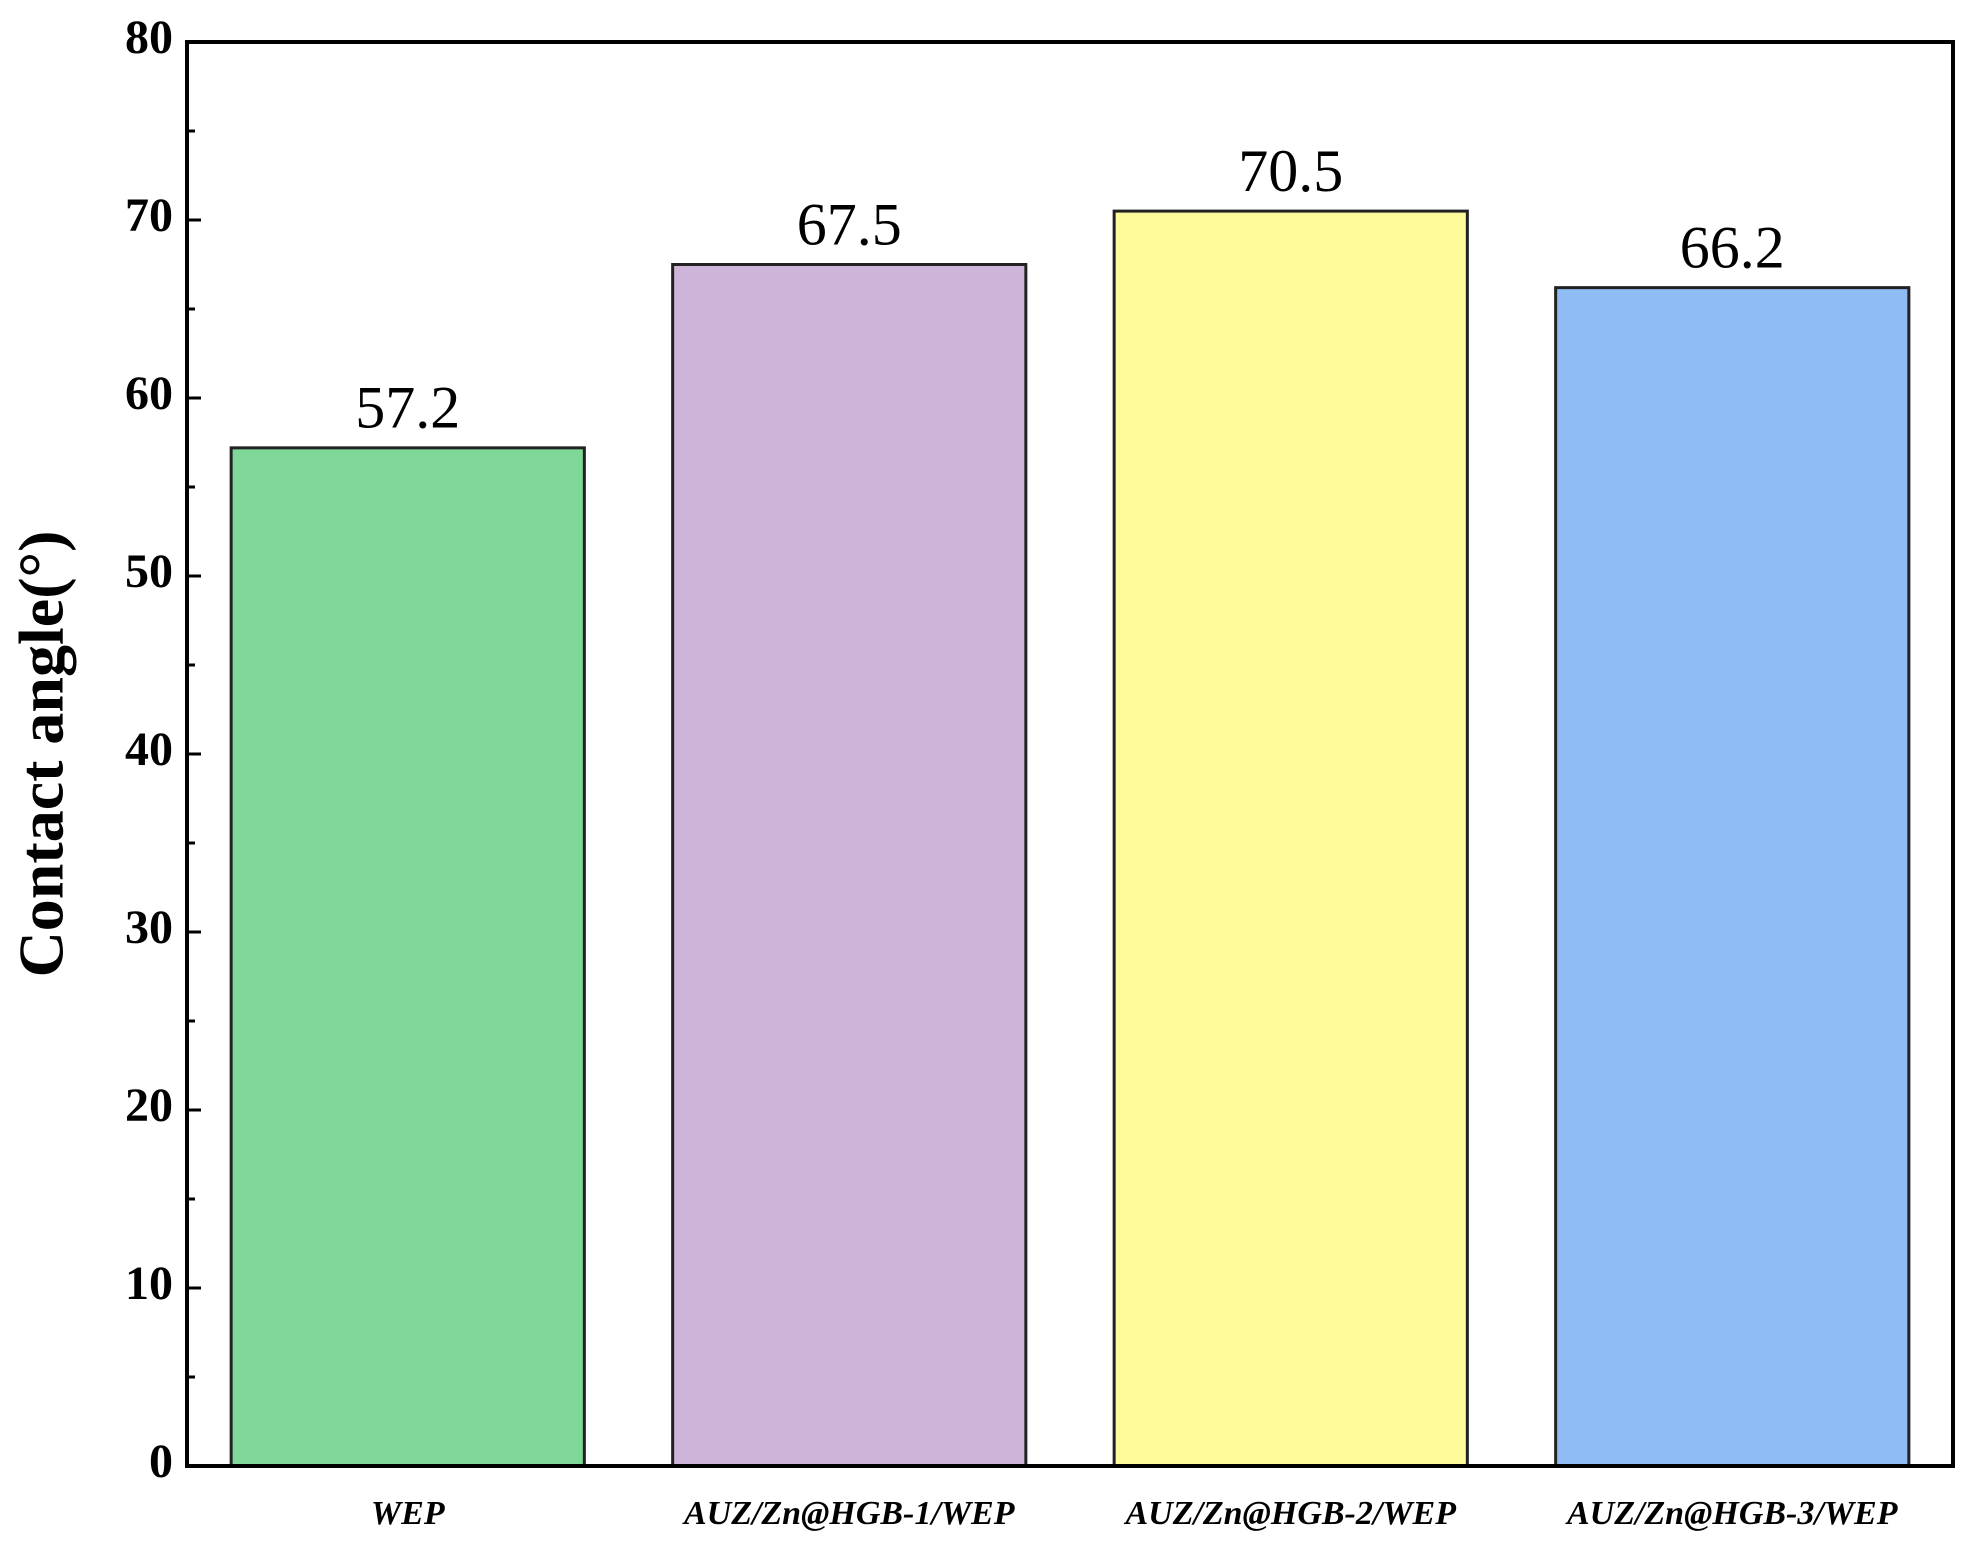 The width and height of the screenshot is (1971, 1549). Describe the element at coordinates (149, 571) in the screenshot. I see `y-tick-label: 50` at that location.